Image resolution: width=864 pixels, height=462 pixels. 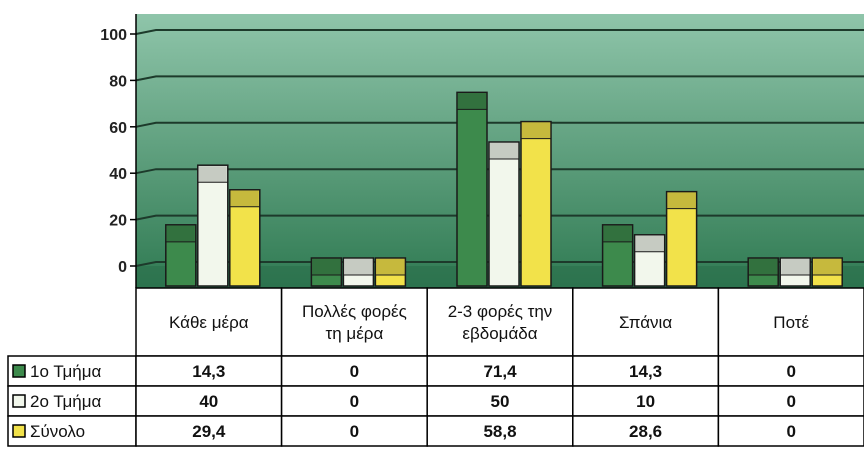 I want to click on category-label: Κάθε μέρα, so click(x=209, y=322).